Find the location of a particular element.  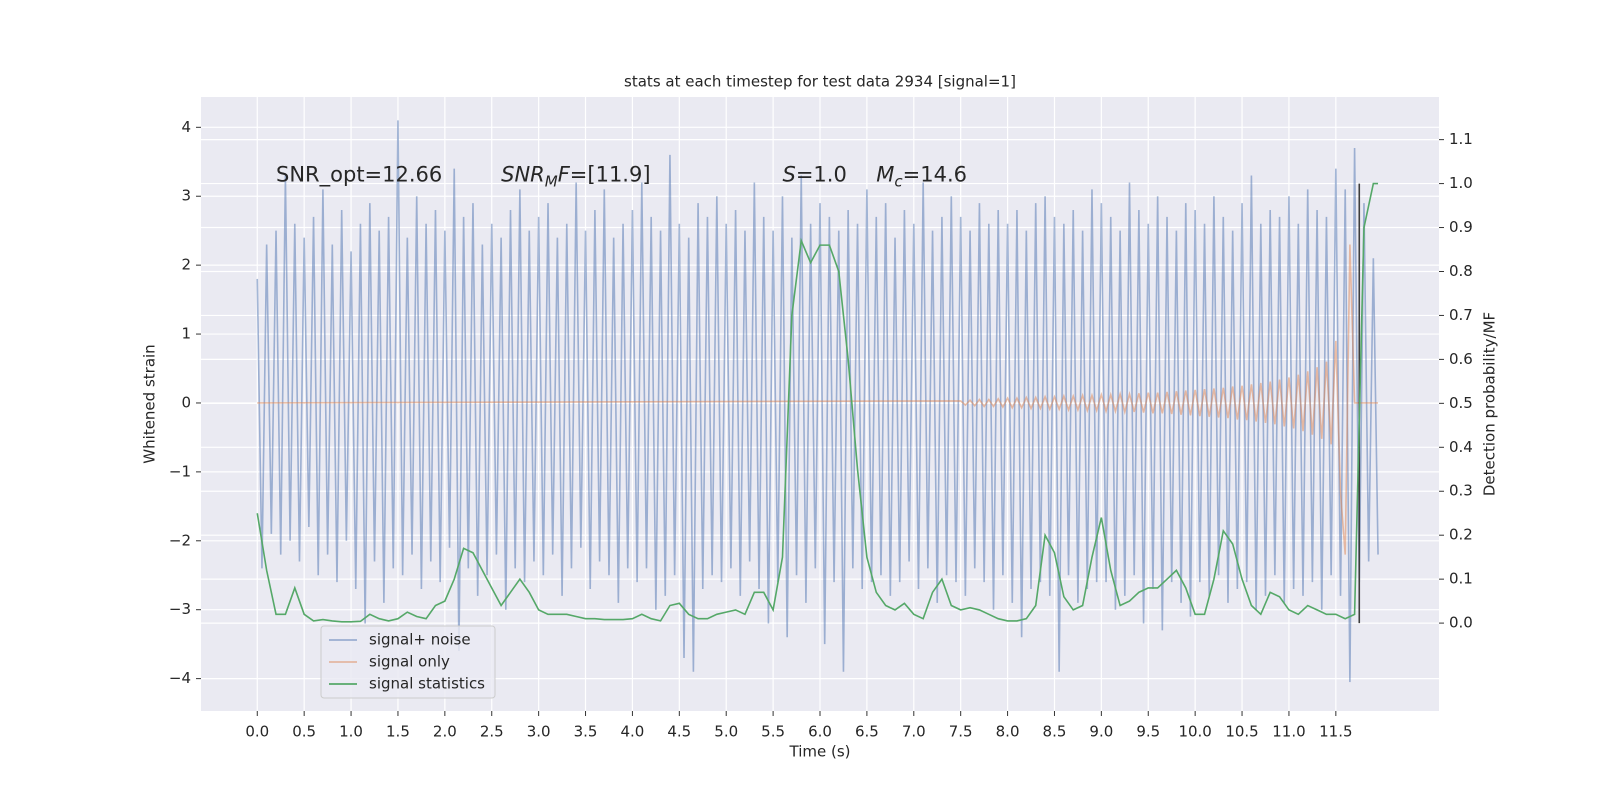

annotation-part: =1.0 is located at coordinates (821, 175).